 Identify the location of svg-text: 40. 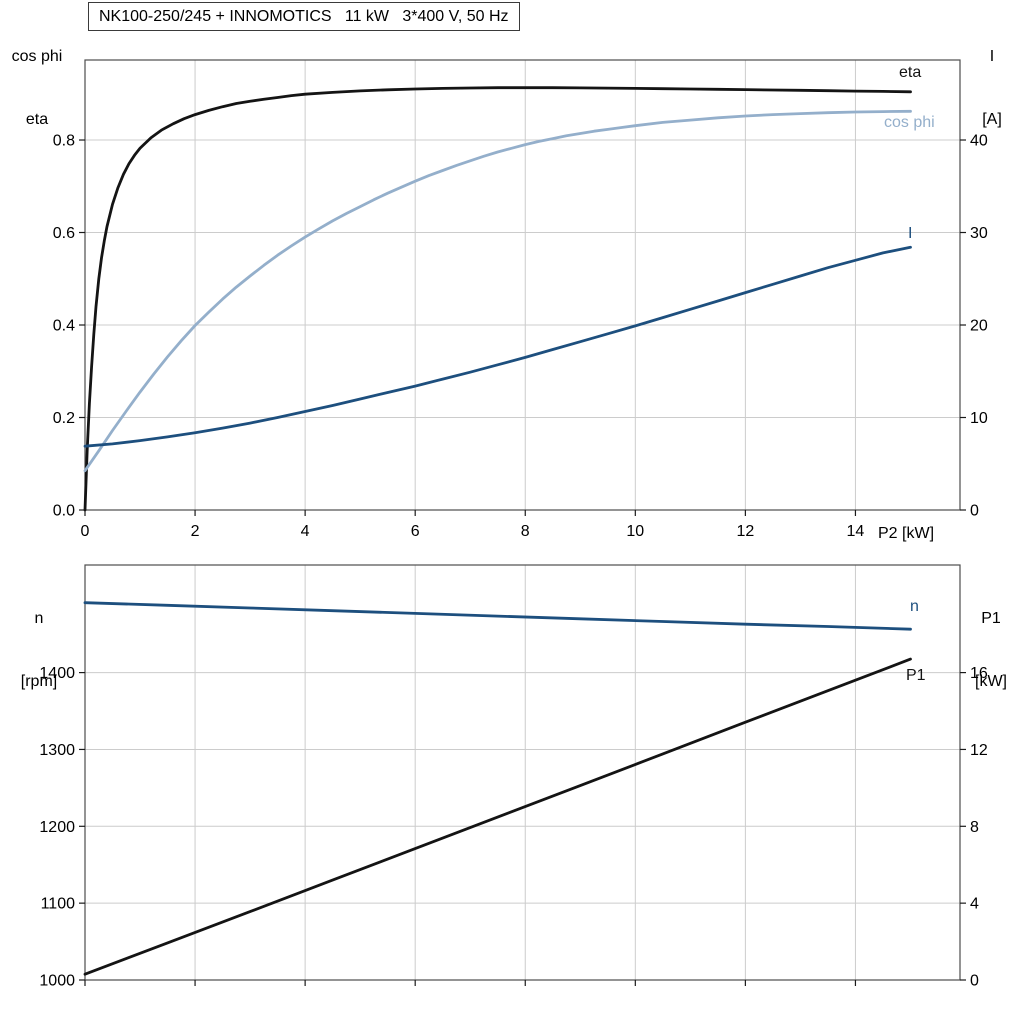
(979, 141).